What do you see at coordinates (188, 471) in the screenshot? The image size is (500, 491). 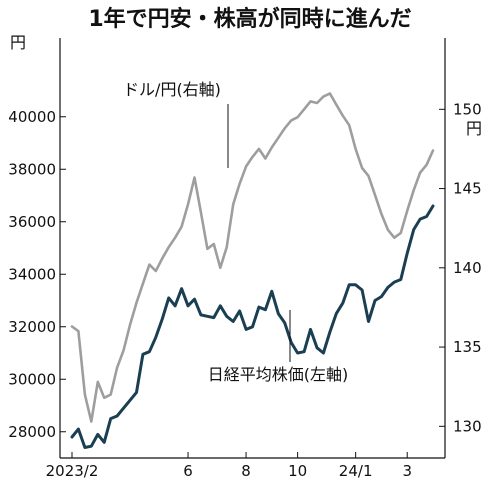 I see `x-tick-label: 6` at bounding box center [188, 471].